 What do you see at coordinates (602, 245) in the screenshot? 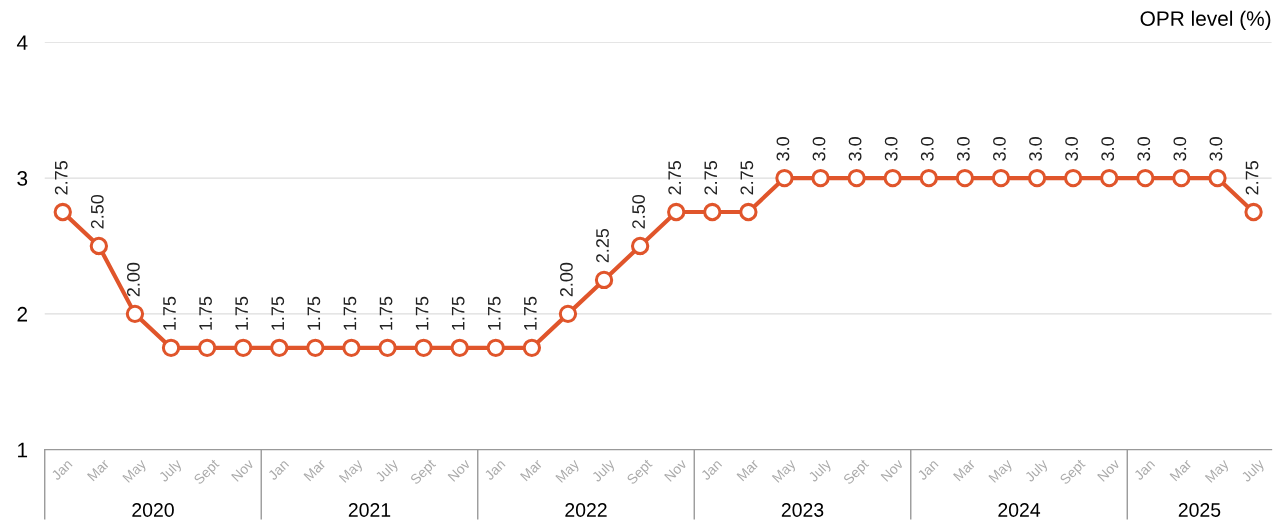
I see `data-label: 2.25` at bounding box center [602, 245].